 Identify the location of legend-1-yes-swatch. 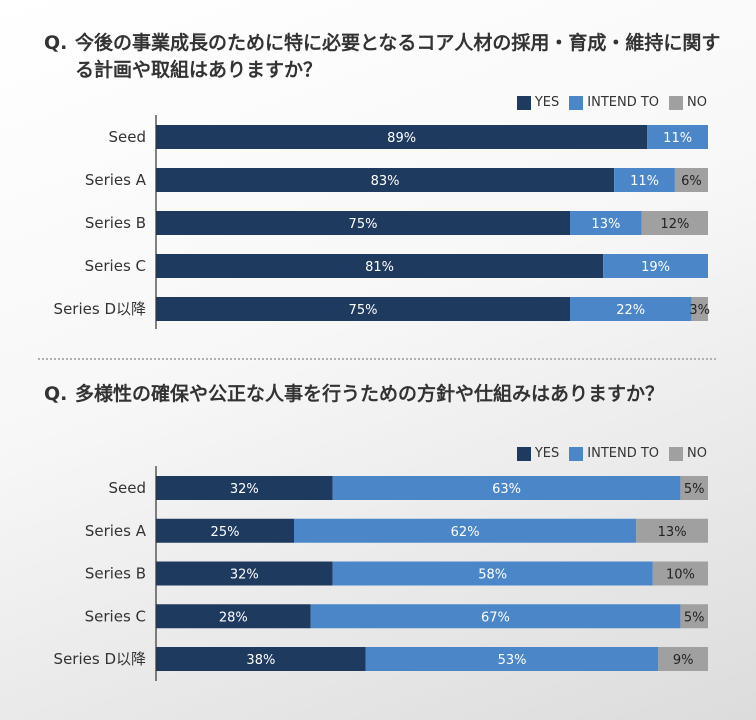
(523, 102).